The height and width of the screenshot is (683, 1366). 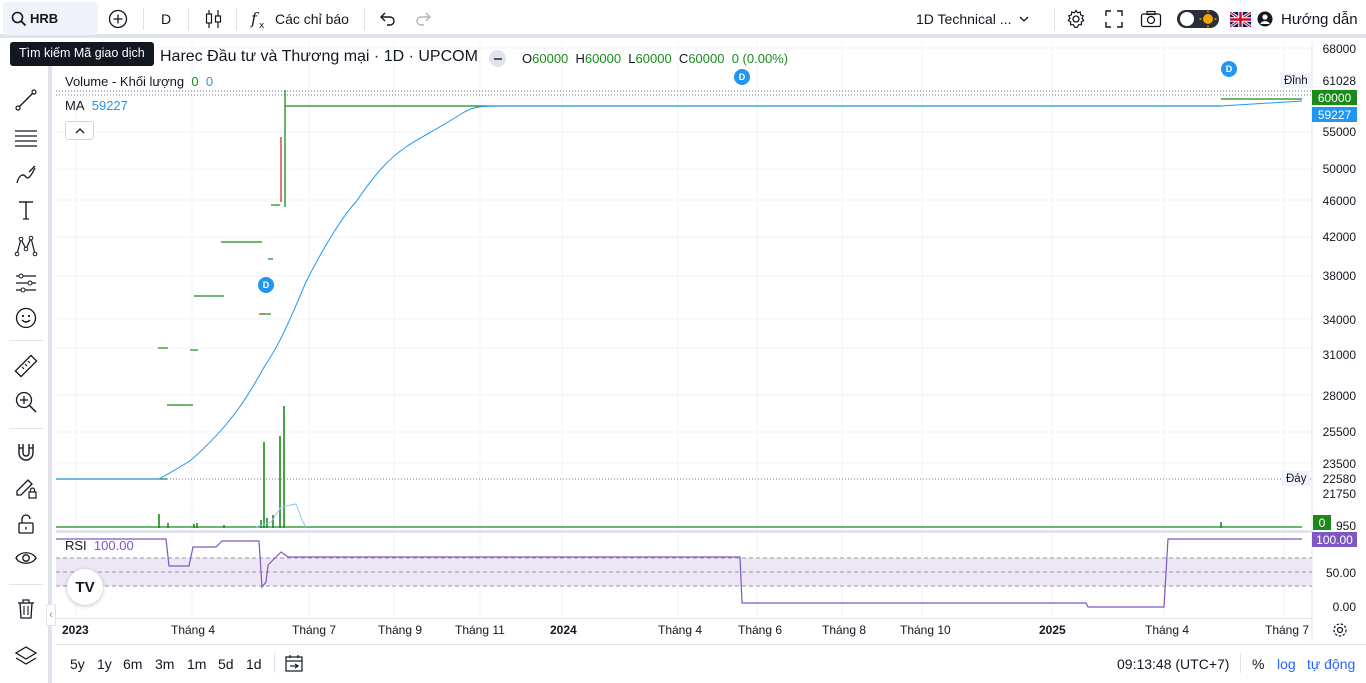 What do you see at coordinates (1309, 19) in the screenshot?
I see `help-button: Hướng dẫn` at bounding box center [1309, 19].